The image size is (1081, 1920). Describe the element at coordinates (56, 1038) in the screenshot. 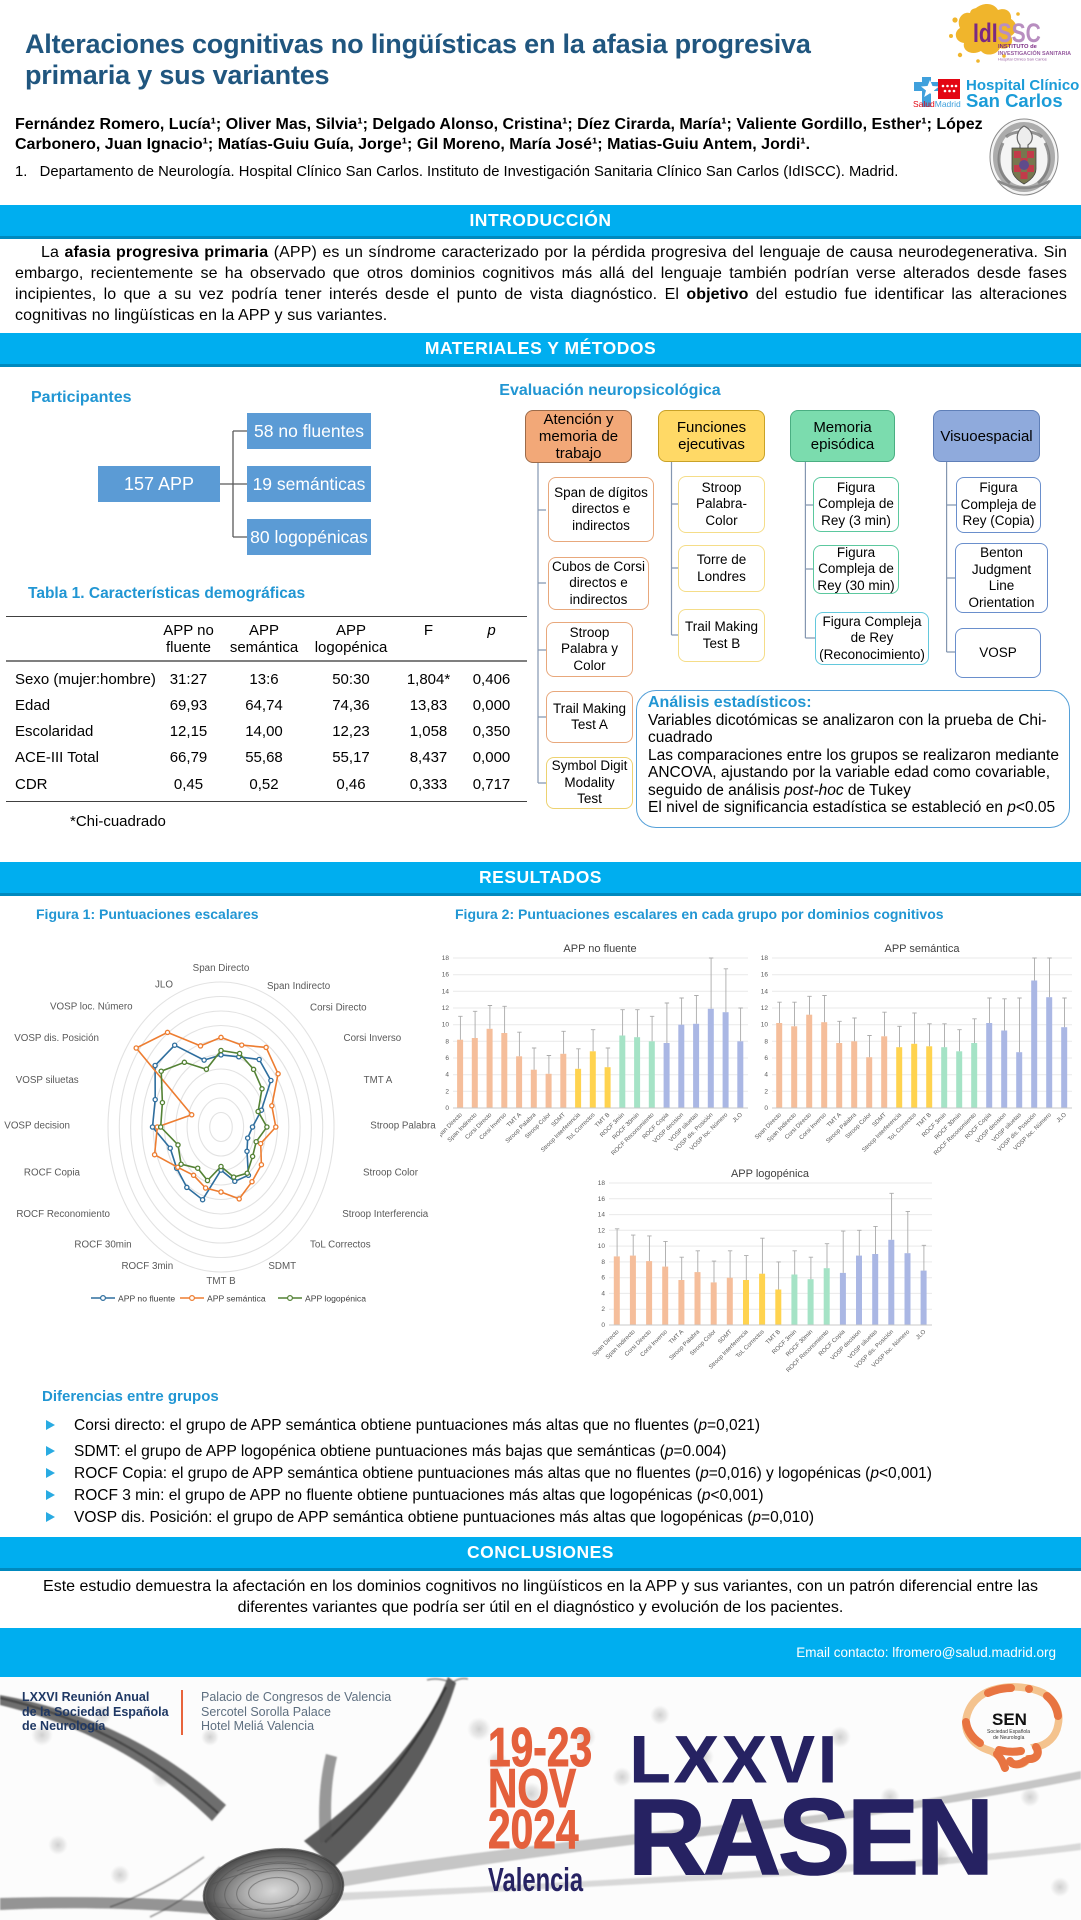

I see `svg-text: VOSP dis. Posición` at that location.